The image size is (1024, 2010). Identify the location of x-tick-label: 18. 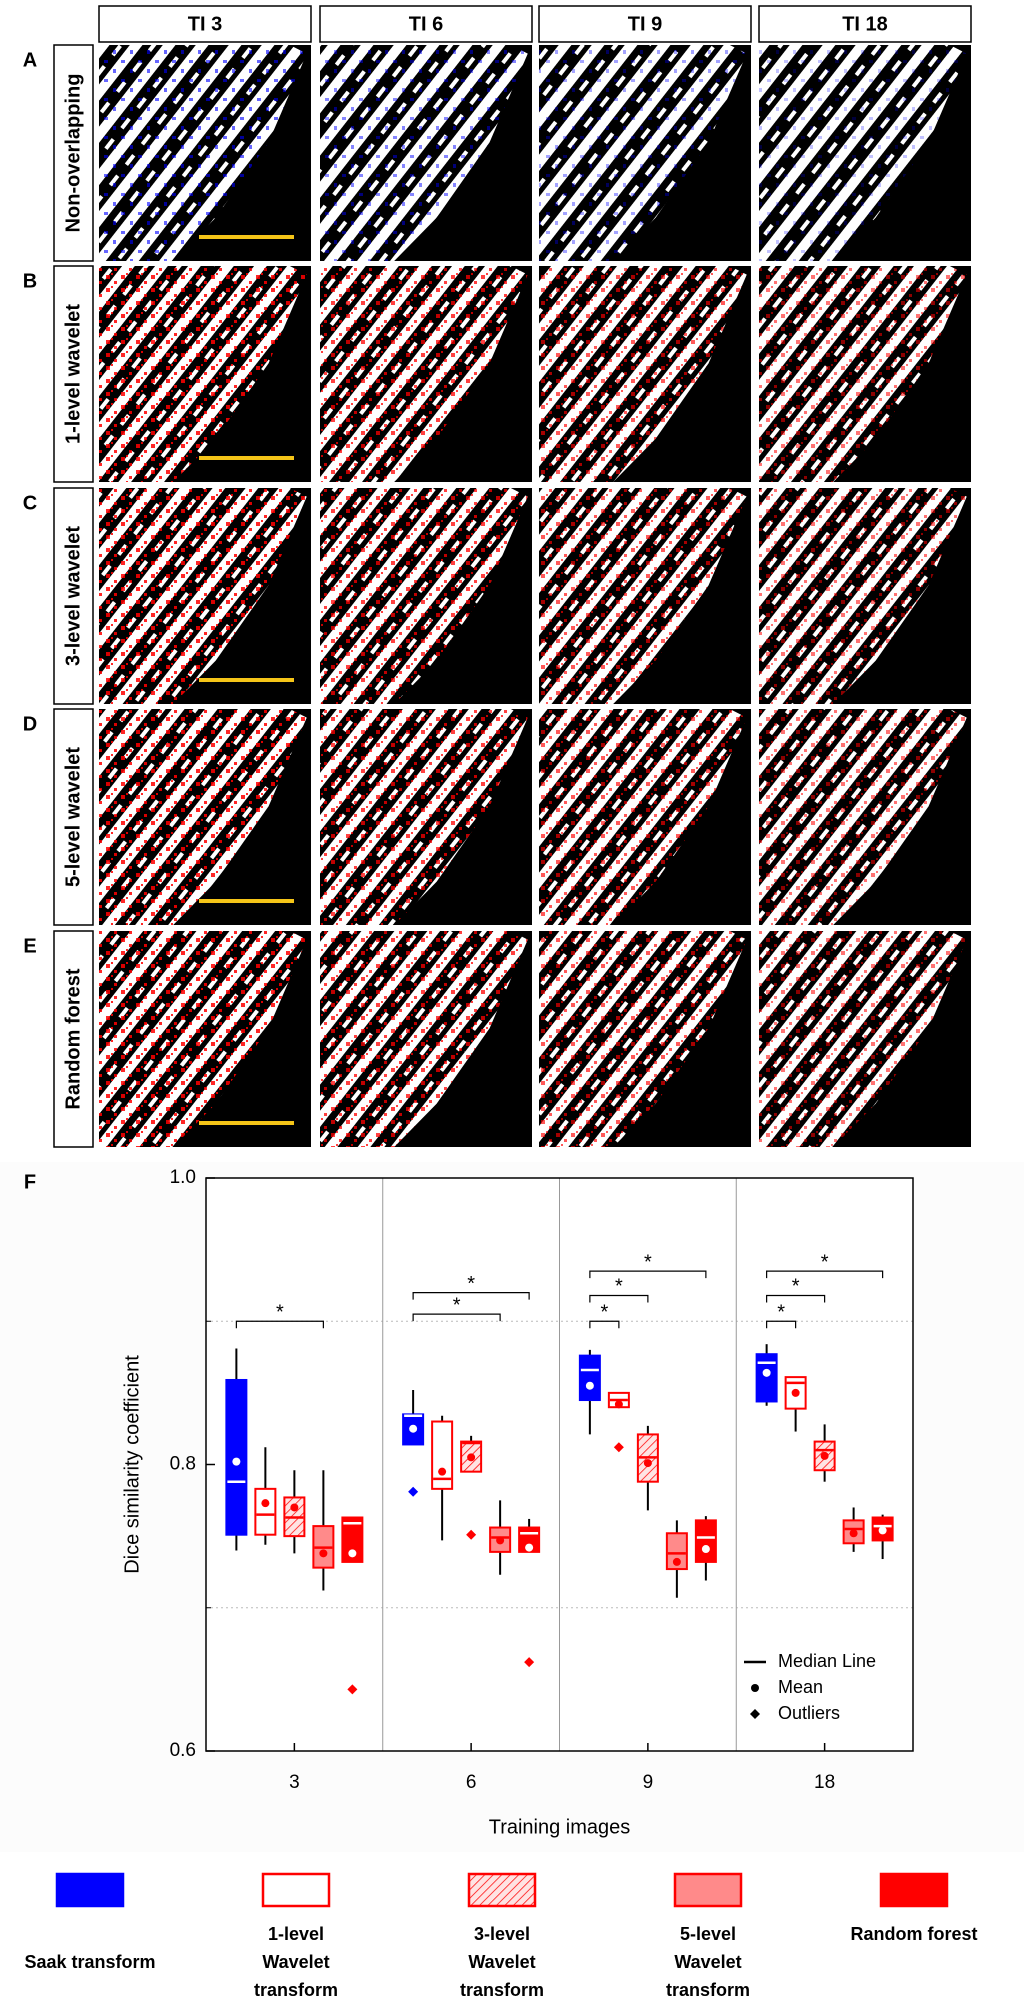
(824, 1782).